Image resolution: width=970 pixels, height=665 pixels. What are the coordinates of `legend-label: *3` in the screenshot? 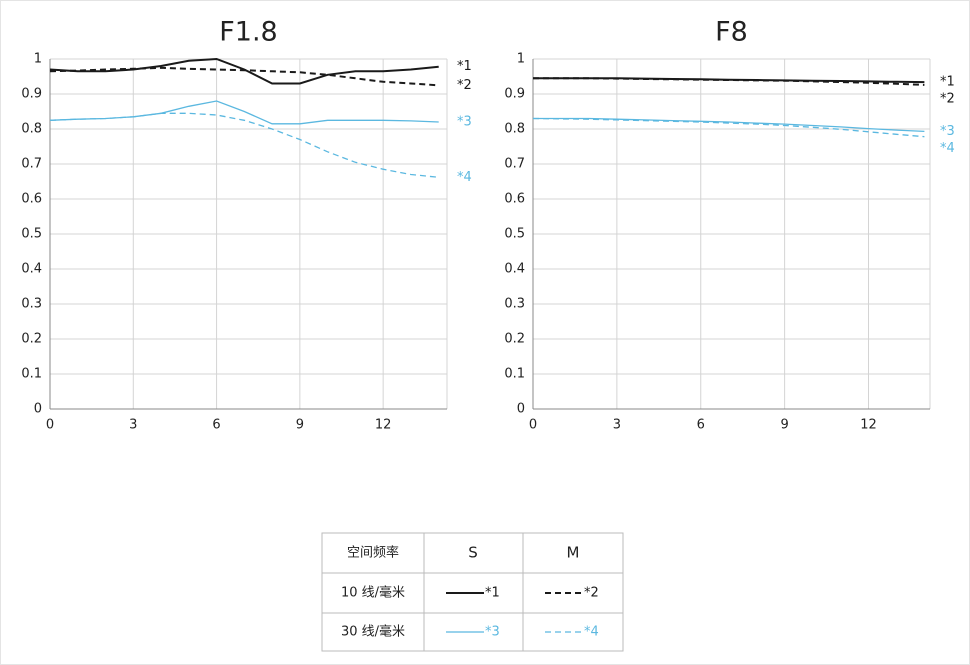 It's located at (492, 632).